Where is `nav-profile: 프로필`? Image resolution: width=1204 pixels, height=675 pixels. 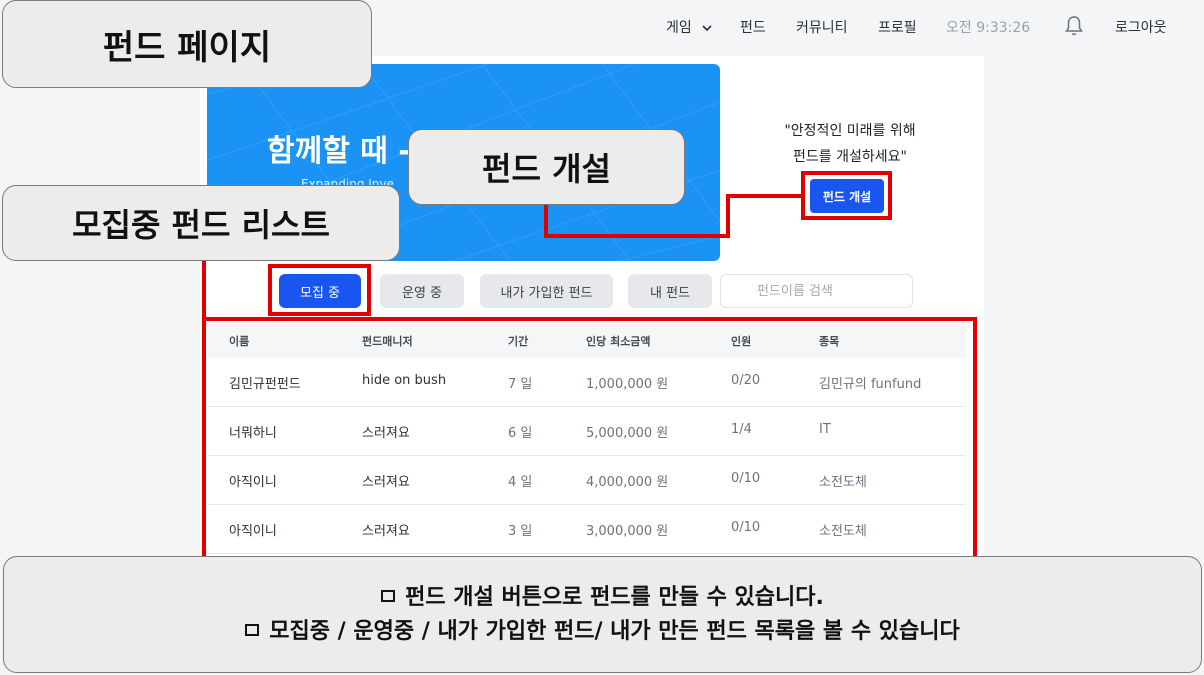 nav-profile: 프로필 is located at coordinates (897, 28).